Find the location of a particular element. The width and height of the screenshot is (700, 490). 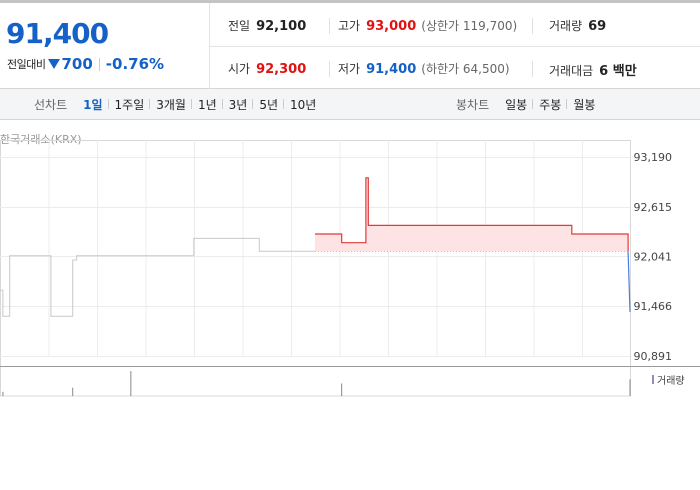

series-line-today is located at coordinates (472, 214).